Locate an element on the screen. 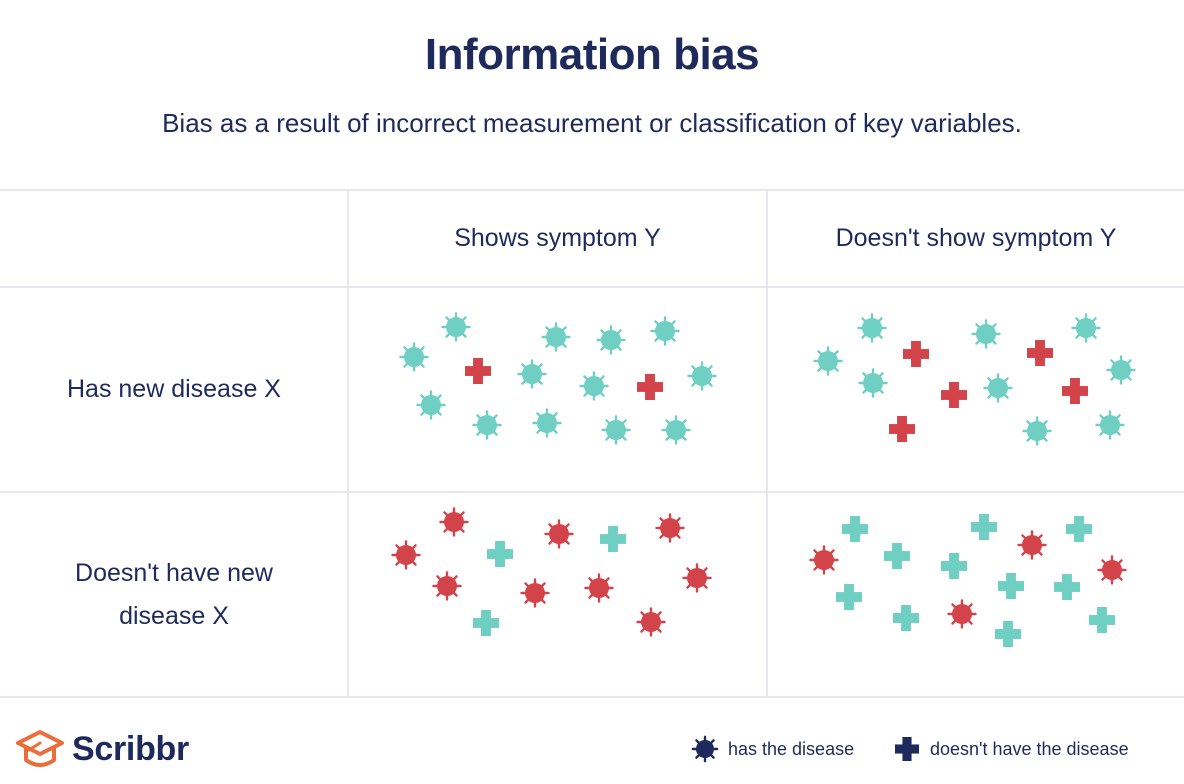 This screenshot has height=784, width=1184. row-header-has-disease: Has new disease X is located at coordinates (174, 389).